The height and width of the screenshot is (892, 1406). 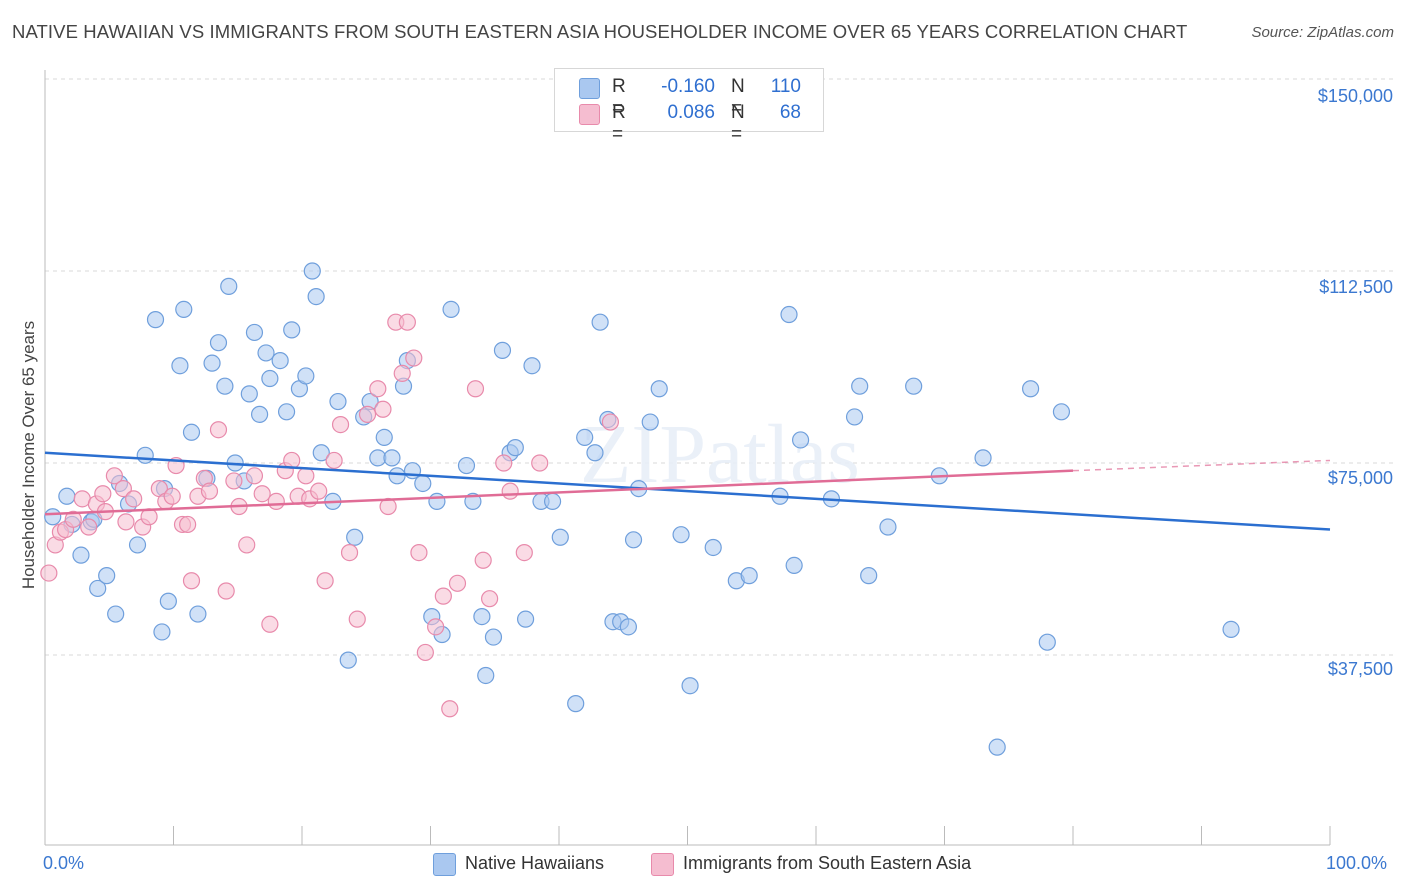 I want to click on trend-line-immigrants, so click(x=559, y=492).